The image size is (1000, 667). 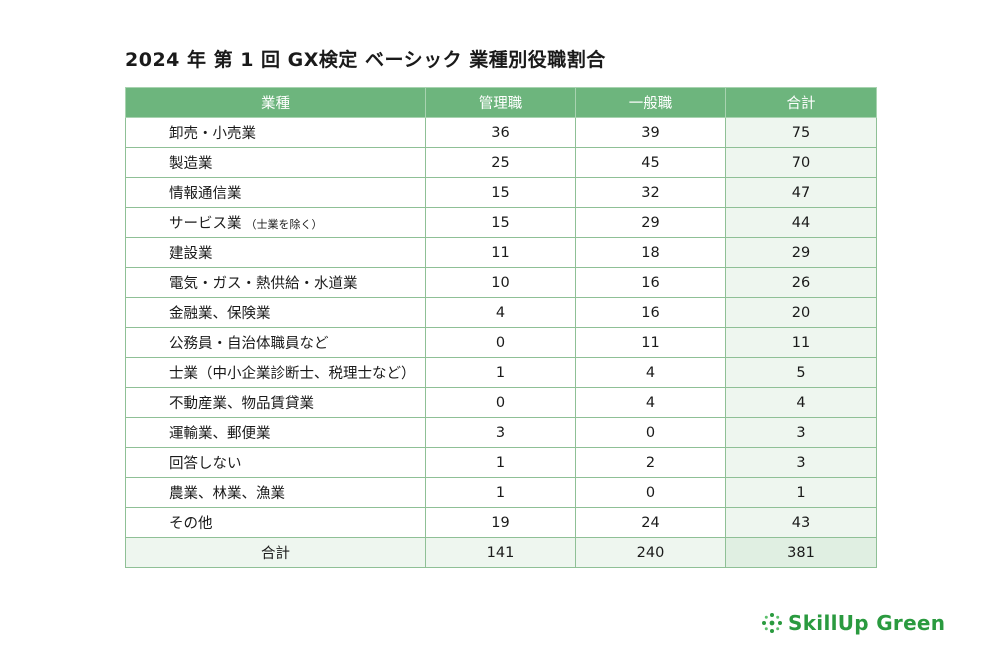 What do you see at coordinates (275, 522) in the screenshot?
I see `industry-cell: その他` at bounding box center [275, 522].